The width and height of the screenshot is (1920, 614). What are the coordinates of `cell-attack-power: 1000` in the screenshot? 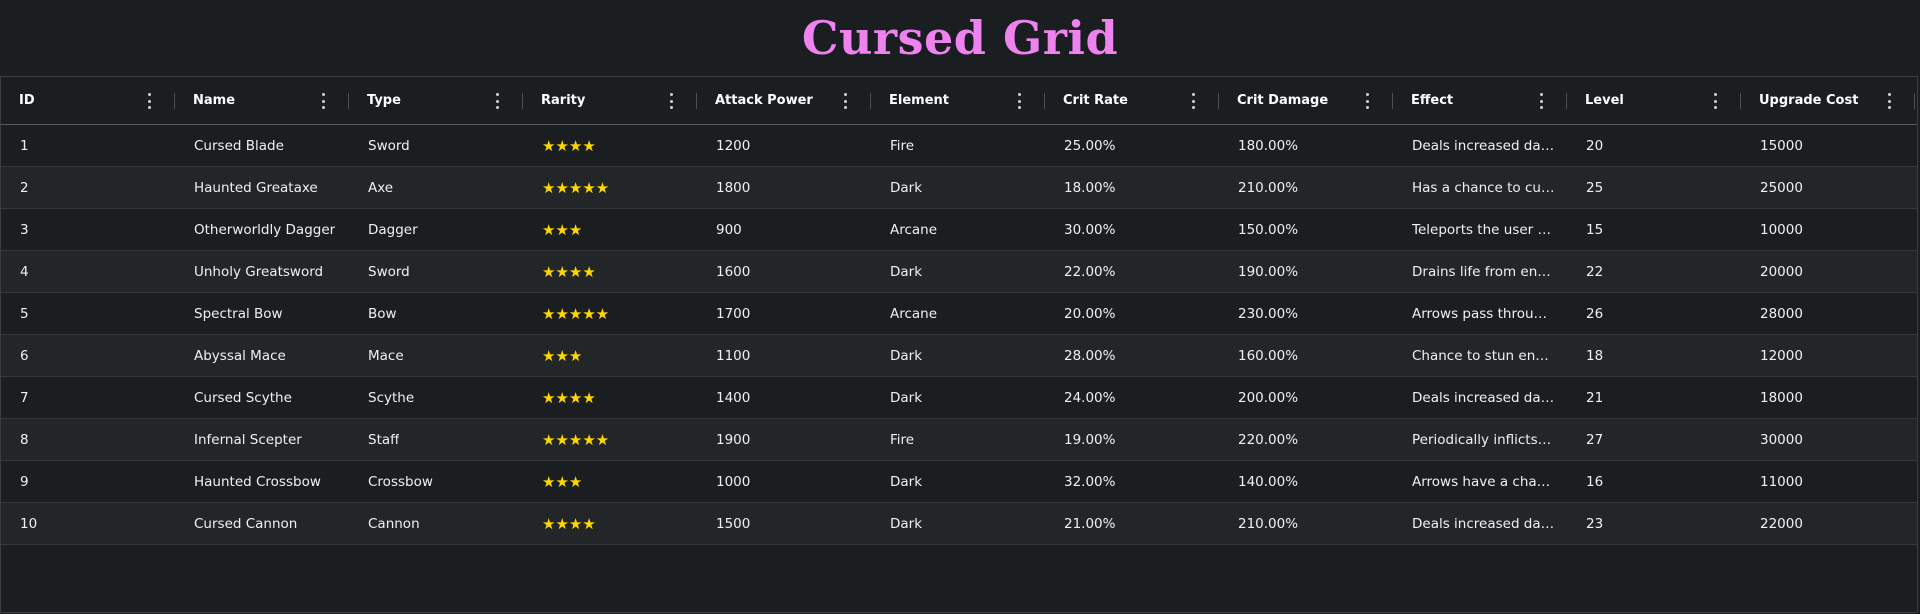 It's located at (784, 481).